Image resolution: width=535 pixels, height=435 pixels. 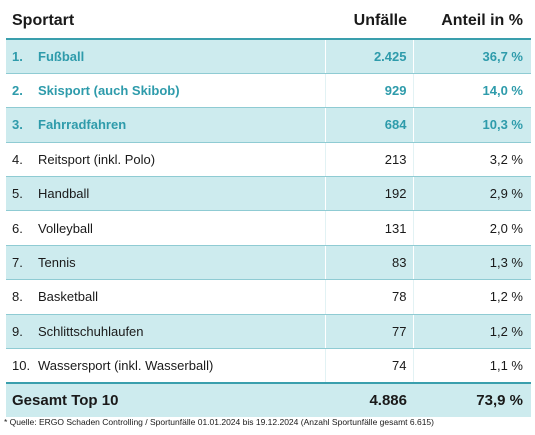 What do you see at coordinates (82, 125) in the screenshot?
I see `sport-name: Fahrradfahren` at bounding box center [82, 125].